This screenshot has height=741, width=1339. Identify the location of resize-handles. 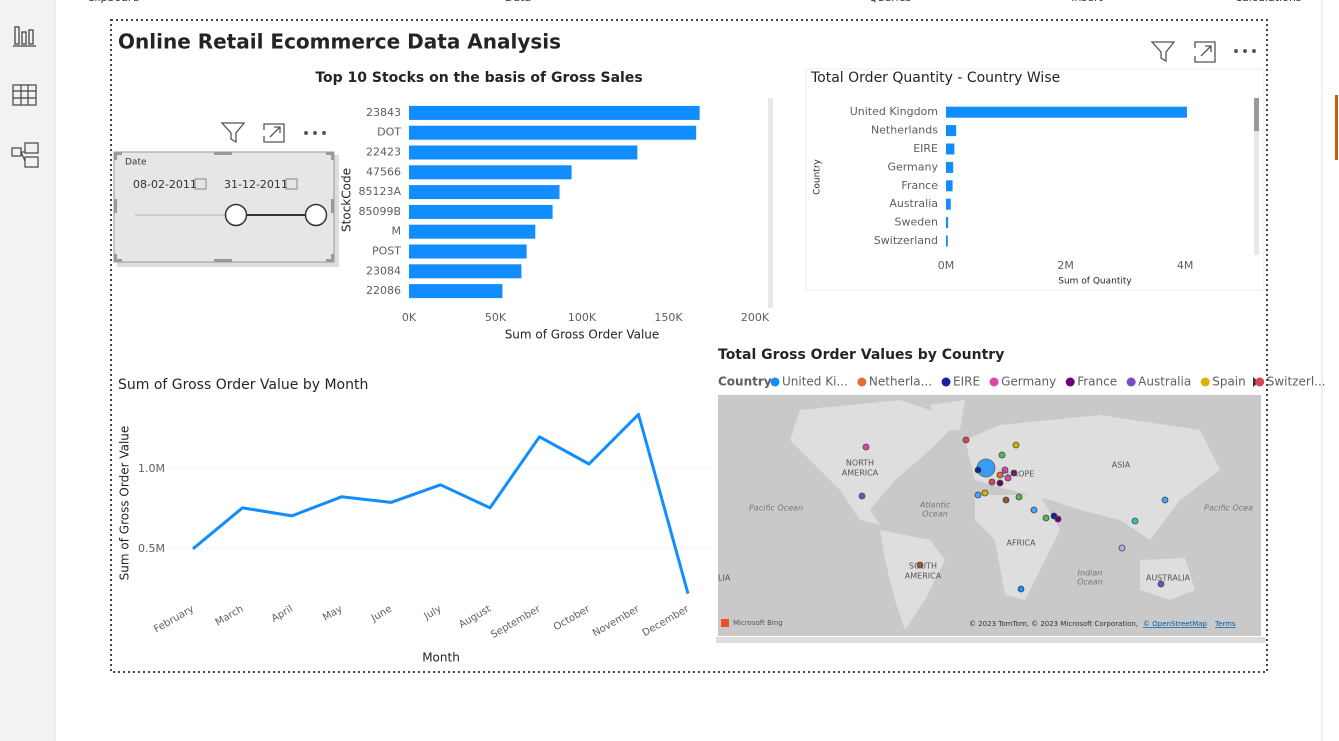
(224, 207).